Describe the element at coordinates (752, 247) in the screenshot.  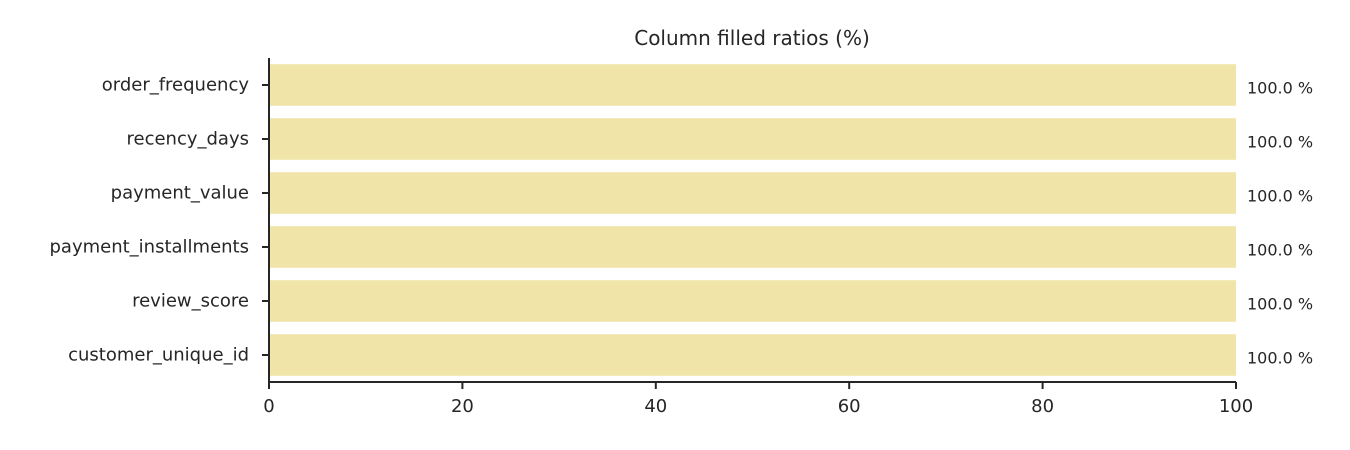
I see `bar-payment-installments` at that location.